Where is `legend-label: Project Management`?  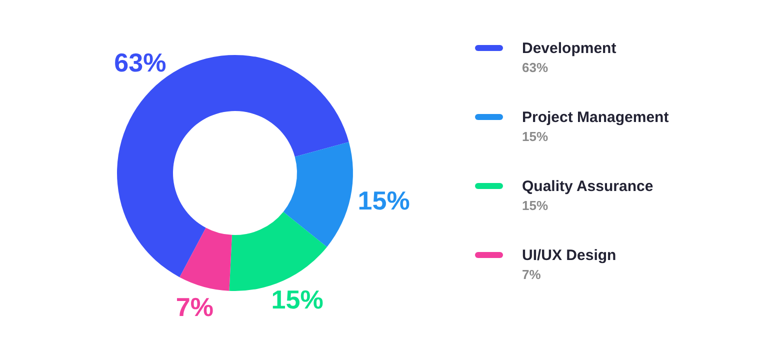
legend-label: Project Management is located at coordinates (595, 117).